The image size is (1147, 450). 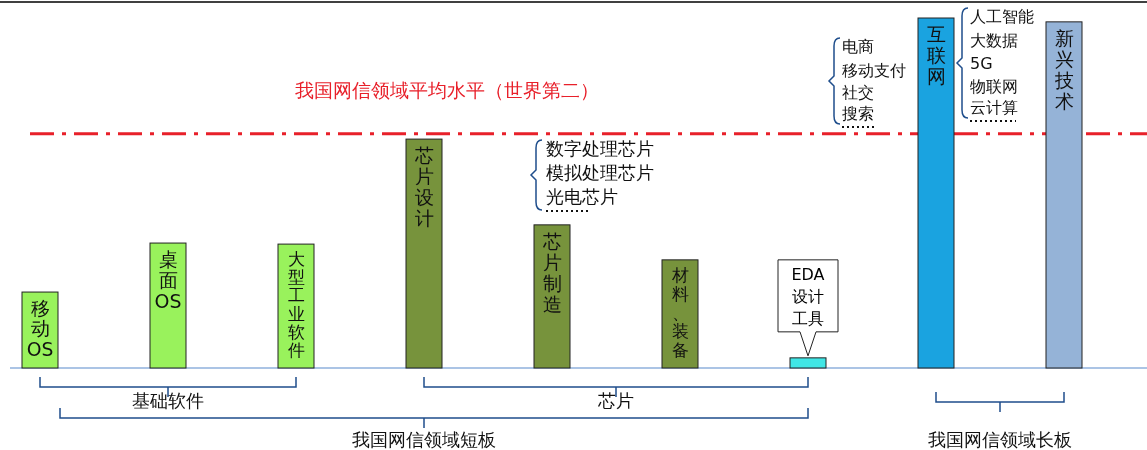 I want to click on x-tick-label: 新兴技术, so click(x=1063, y=69).